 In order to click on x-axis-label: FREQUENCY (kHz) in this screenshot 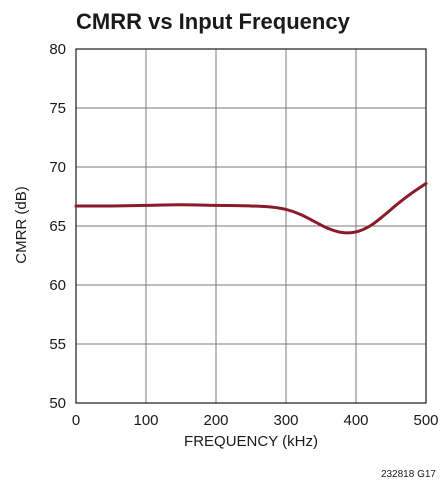, I will do `click(251, 441)`.